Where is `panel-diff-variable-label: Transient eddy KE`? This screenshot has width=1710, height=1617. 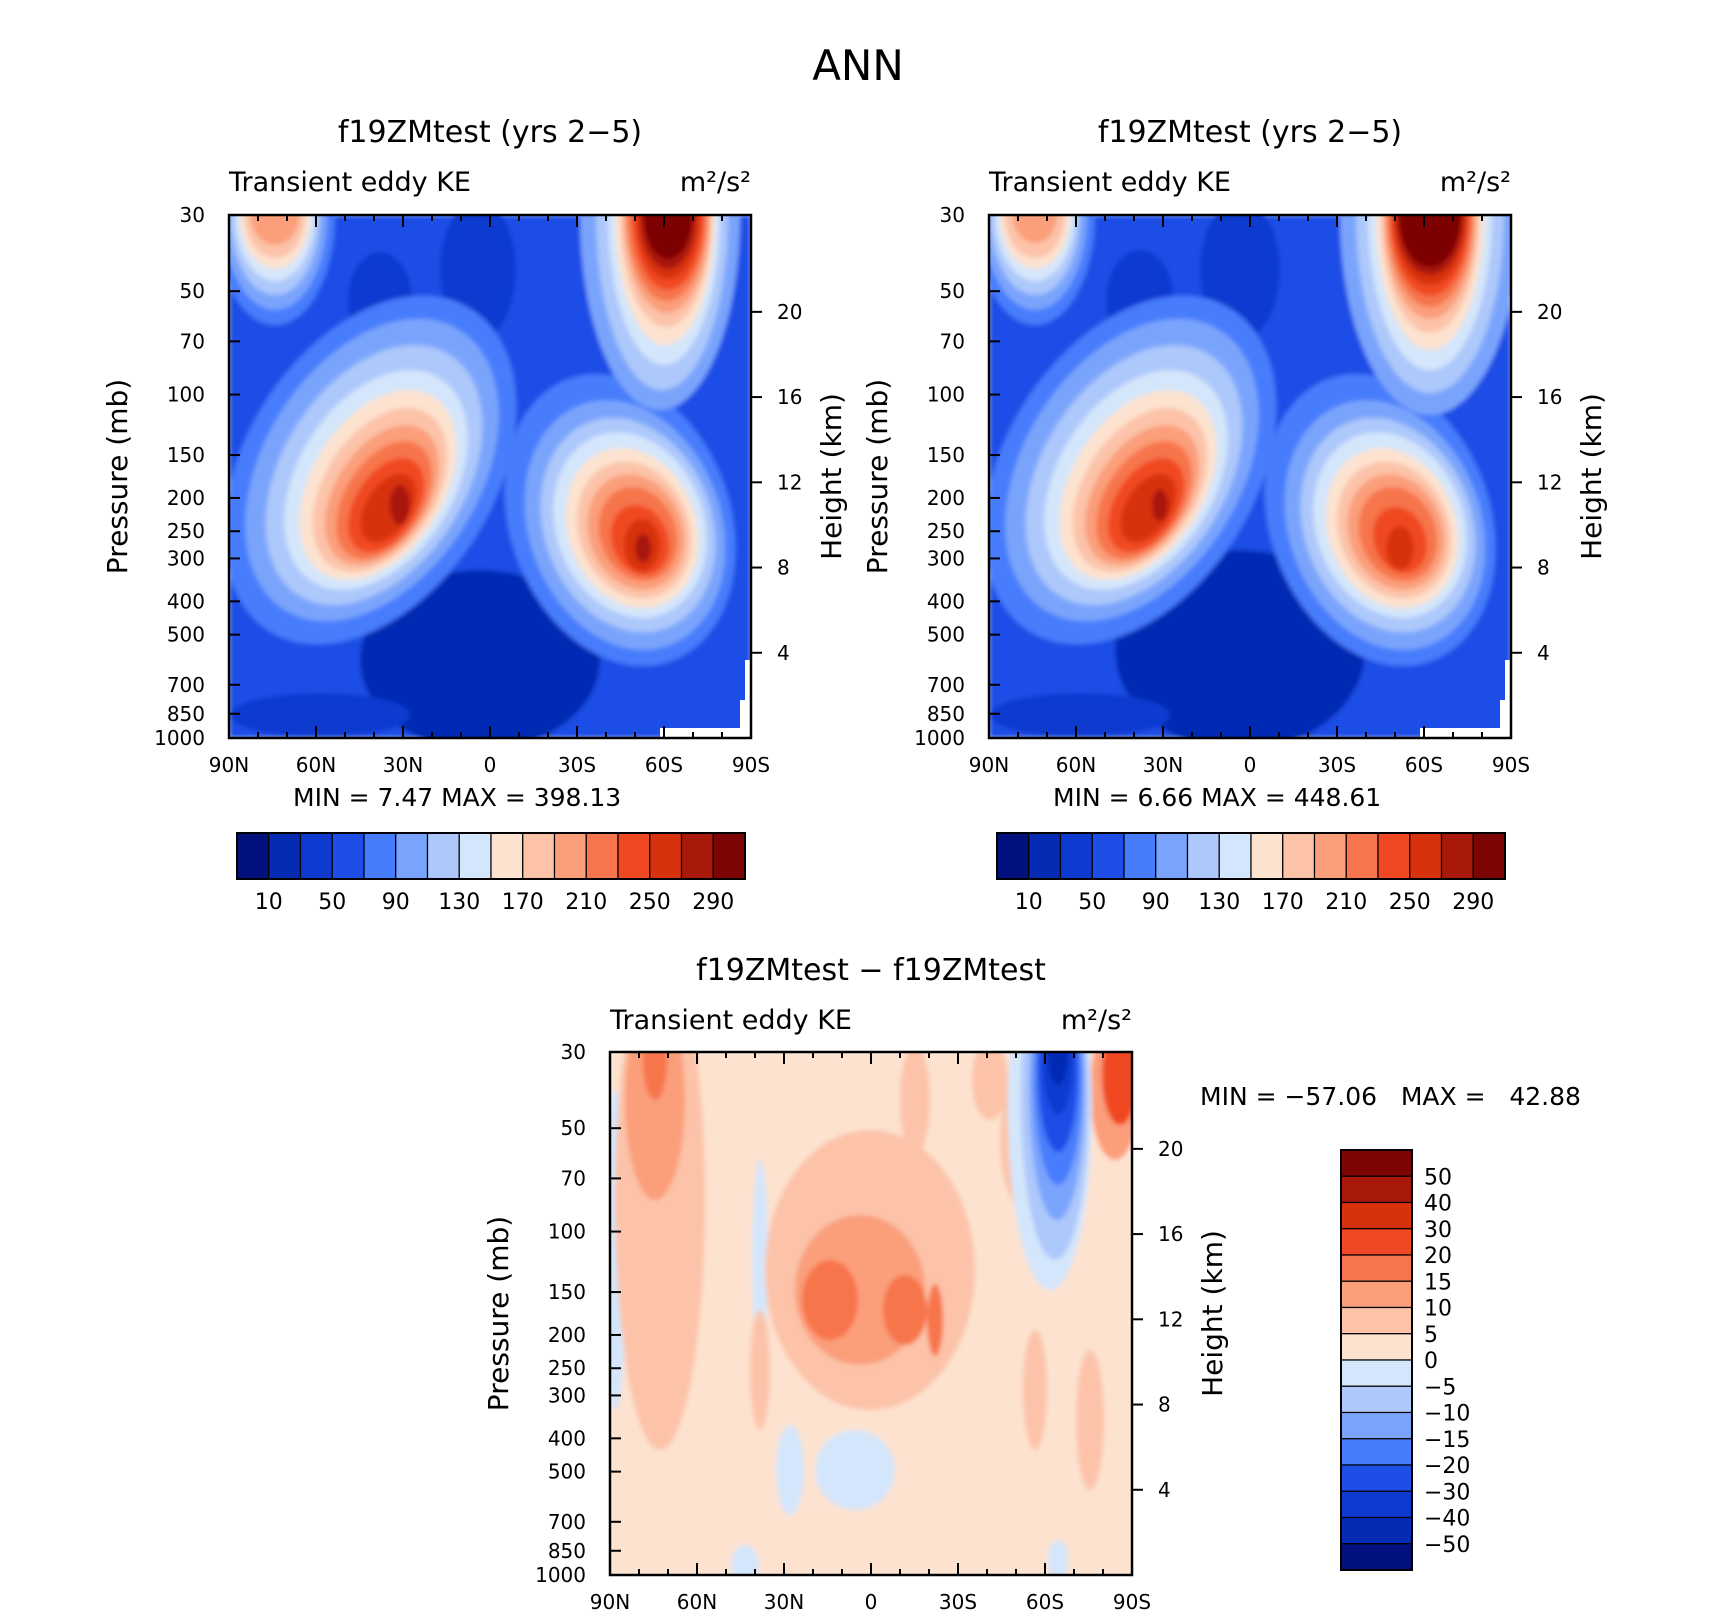 panel-diff-variable-label: Transient eddy KE is located at coordinates (730, 1020).